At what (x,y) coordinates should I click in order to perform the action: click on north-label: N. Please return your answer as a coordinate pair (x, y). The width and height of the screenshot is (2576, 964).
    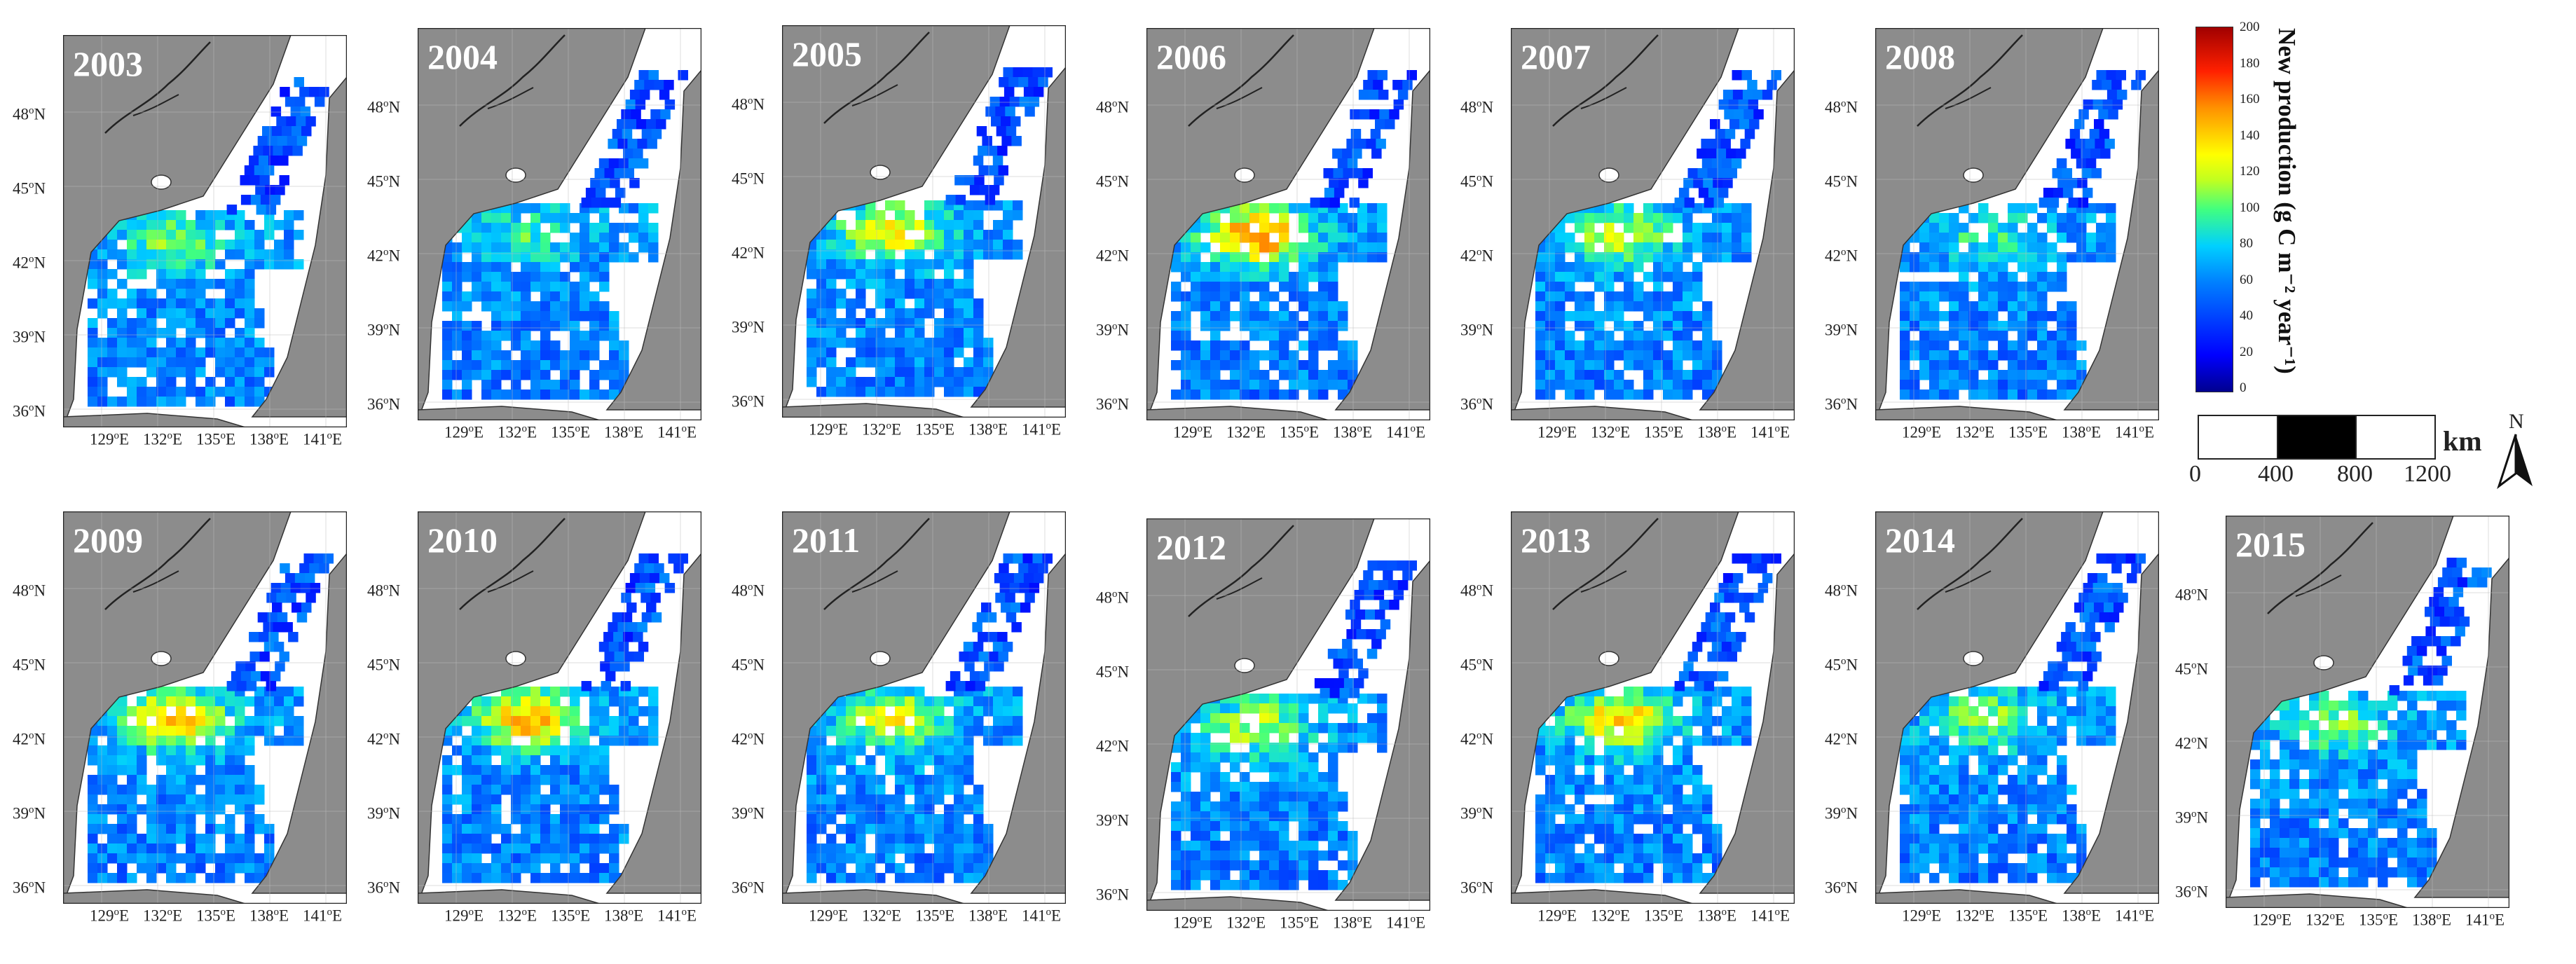
    Looking at the image, I should click on (2516, 422).